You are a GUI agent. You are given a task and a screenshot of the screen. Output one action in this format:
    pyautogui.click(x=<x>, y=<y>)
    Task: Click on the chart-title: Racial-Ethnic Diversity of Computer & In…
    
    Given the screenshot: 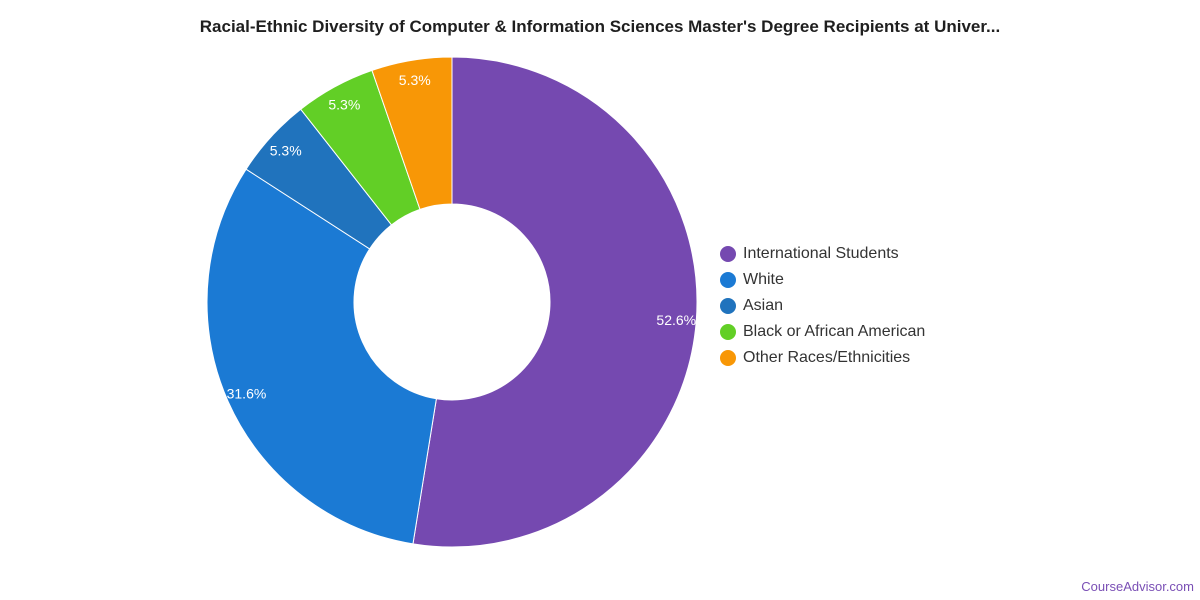 What is the action you would take?
    pyautogui.click(x=600, y=26)
    